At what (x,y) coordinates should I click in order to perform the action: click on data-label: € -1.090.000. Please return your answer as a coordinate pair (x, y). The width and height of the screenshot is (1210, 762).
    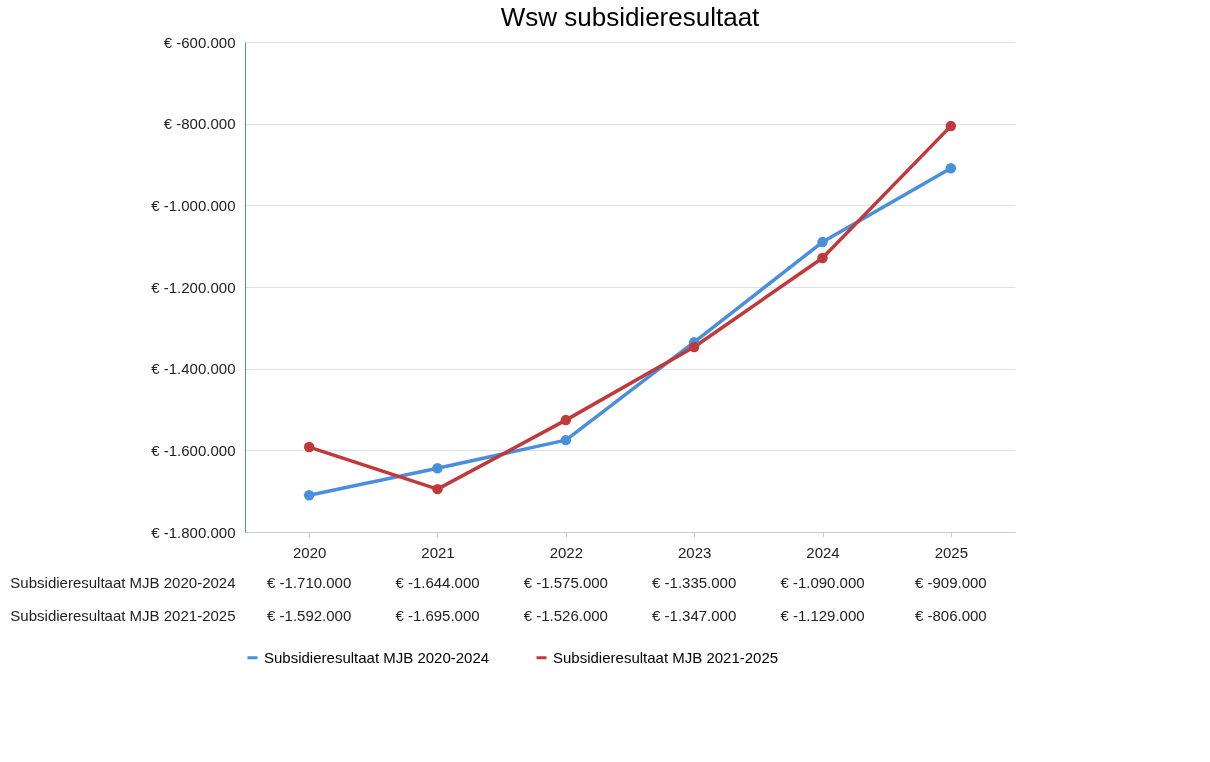
    Looking at the image, I should click on (822, 582).